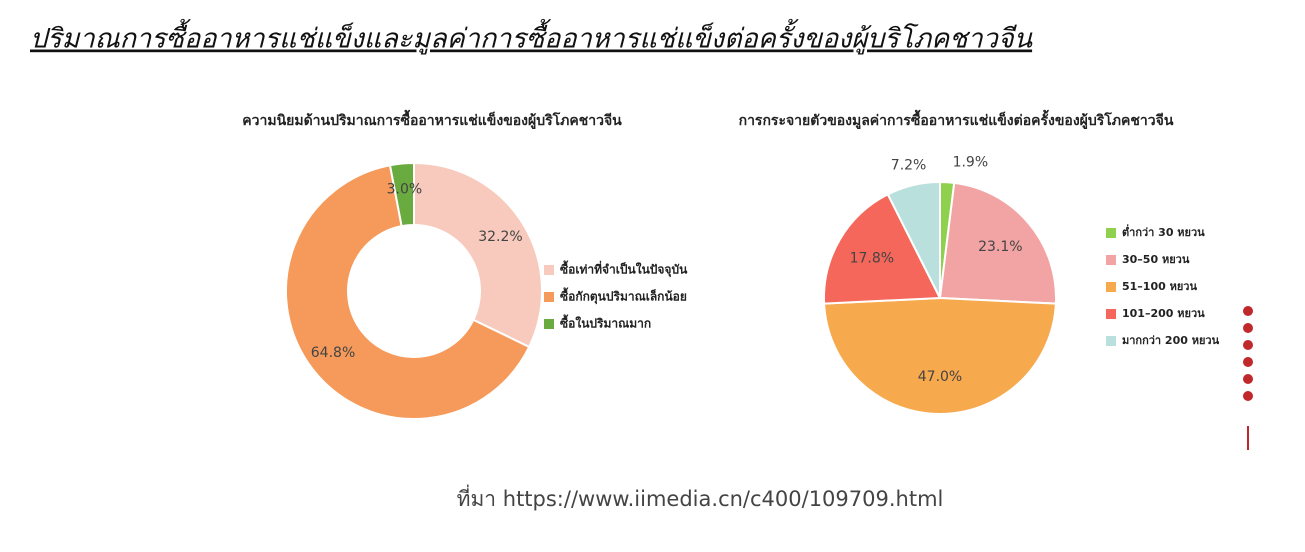 The image size is (1305, 552). I want to click on legend-label: 30–50 หยวน, so click(1156, 259).